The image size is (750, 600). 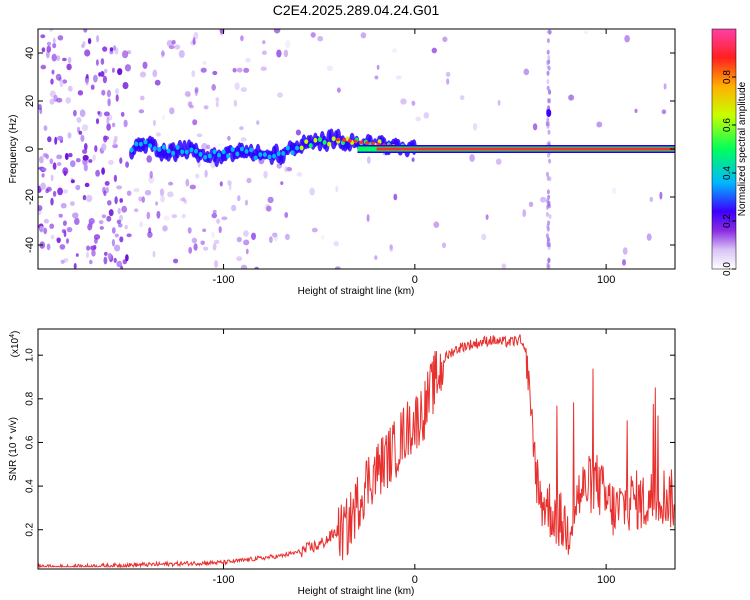 What do you see at coordinates (729, 173) in the screenshot?
I see `colorbar-ticks: 0.0 0.2 0.4 0.6 0.8` at bounding box center [729, 173].